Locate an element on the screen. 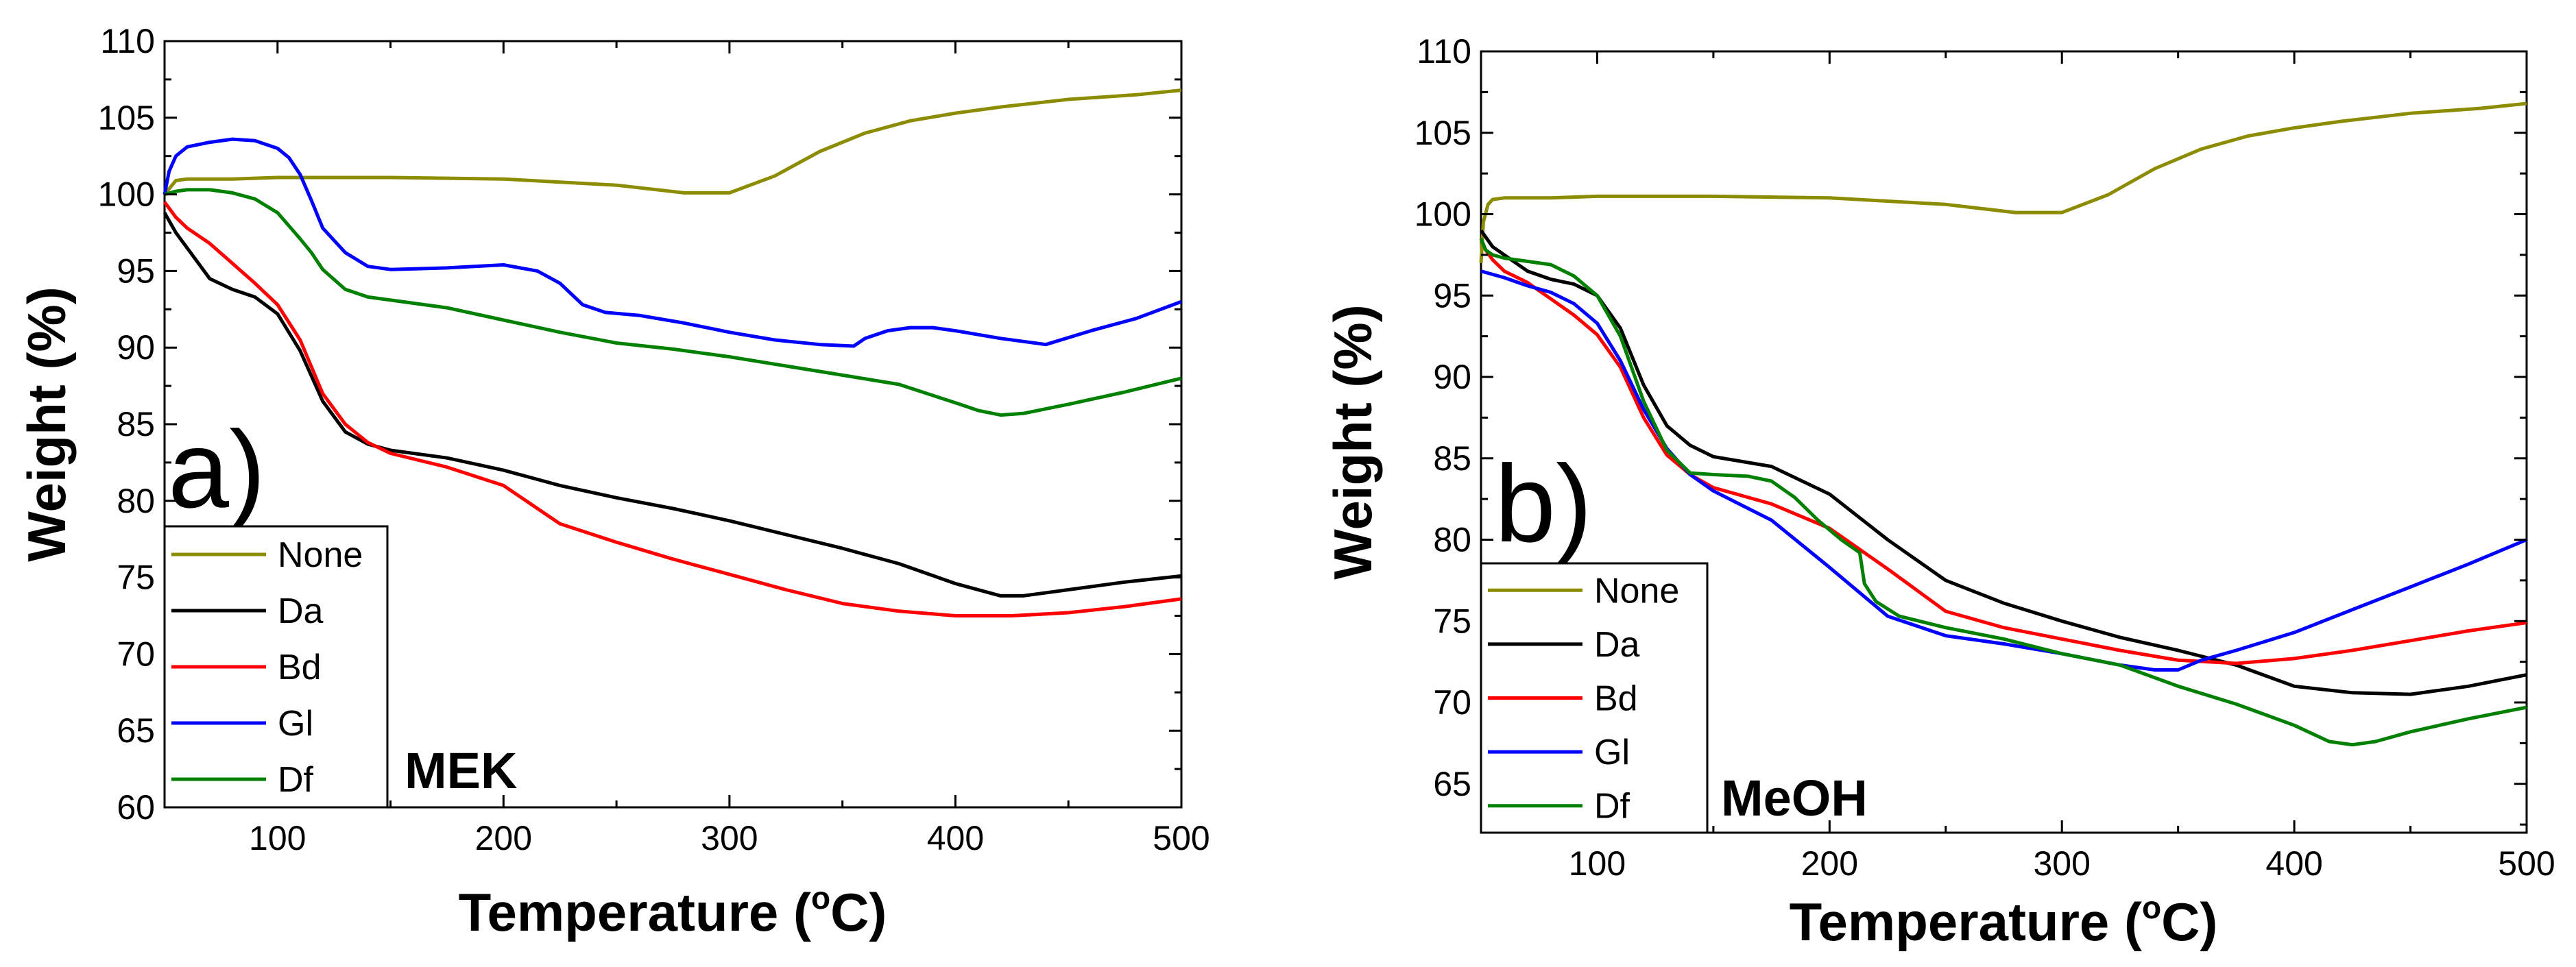 The width and height of the screenshot is (2576, 967). series-line-df is located at coordinates (673, 302).